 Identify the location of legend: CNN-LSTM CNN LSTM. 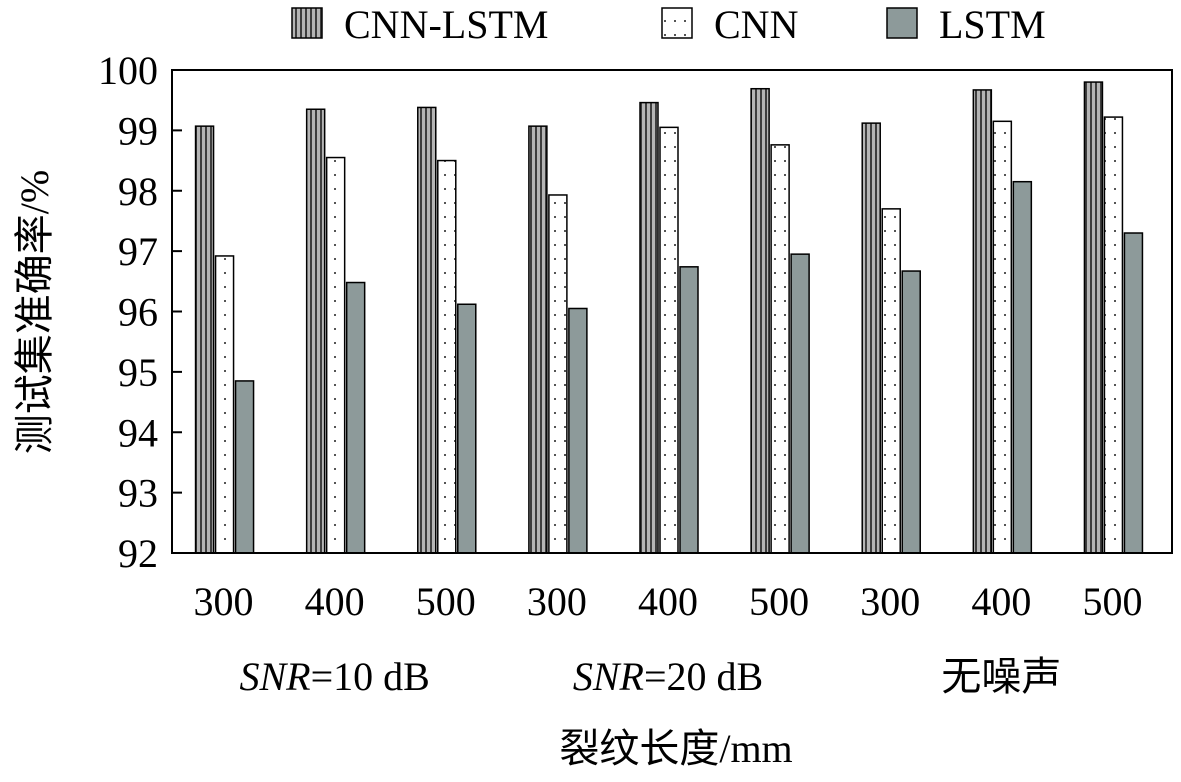
(668, 24).